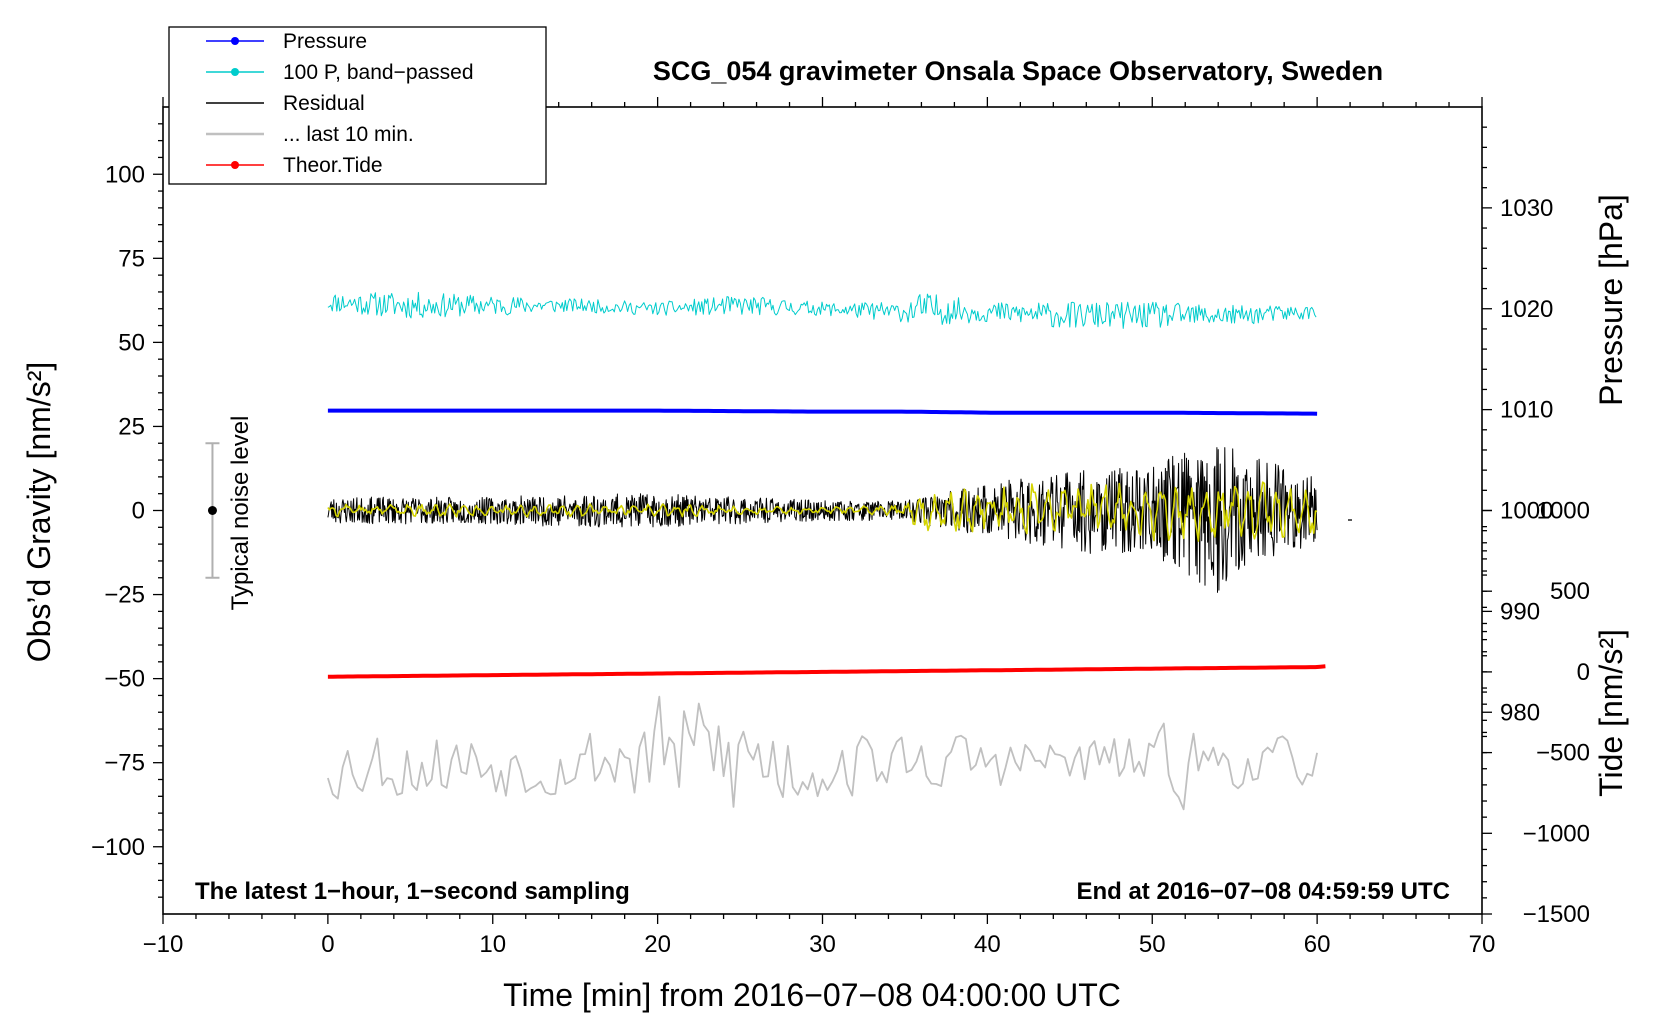 This screenshot has width=1660, height=1020. What do you see at coordinates (138, 511) in the screenshot?
I see `y-tick-label: 0` at bounding box center [138, 511].